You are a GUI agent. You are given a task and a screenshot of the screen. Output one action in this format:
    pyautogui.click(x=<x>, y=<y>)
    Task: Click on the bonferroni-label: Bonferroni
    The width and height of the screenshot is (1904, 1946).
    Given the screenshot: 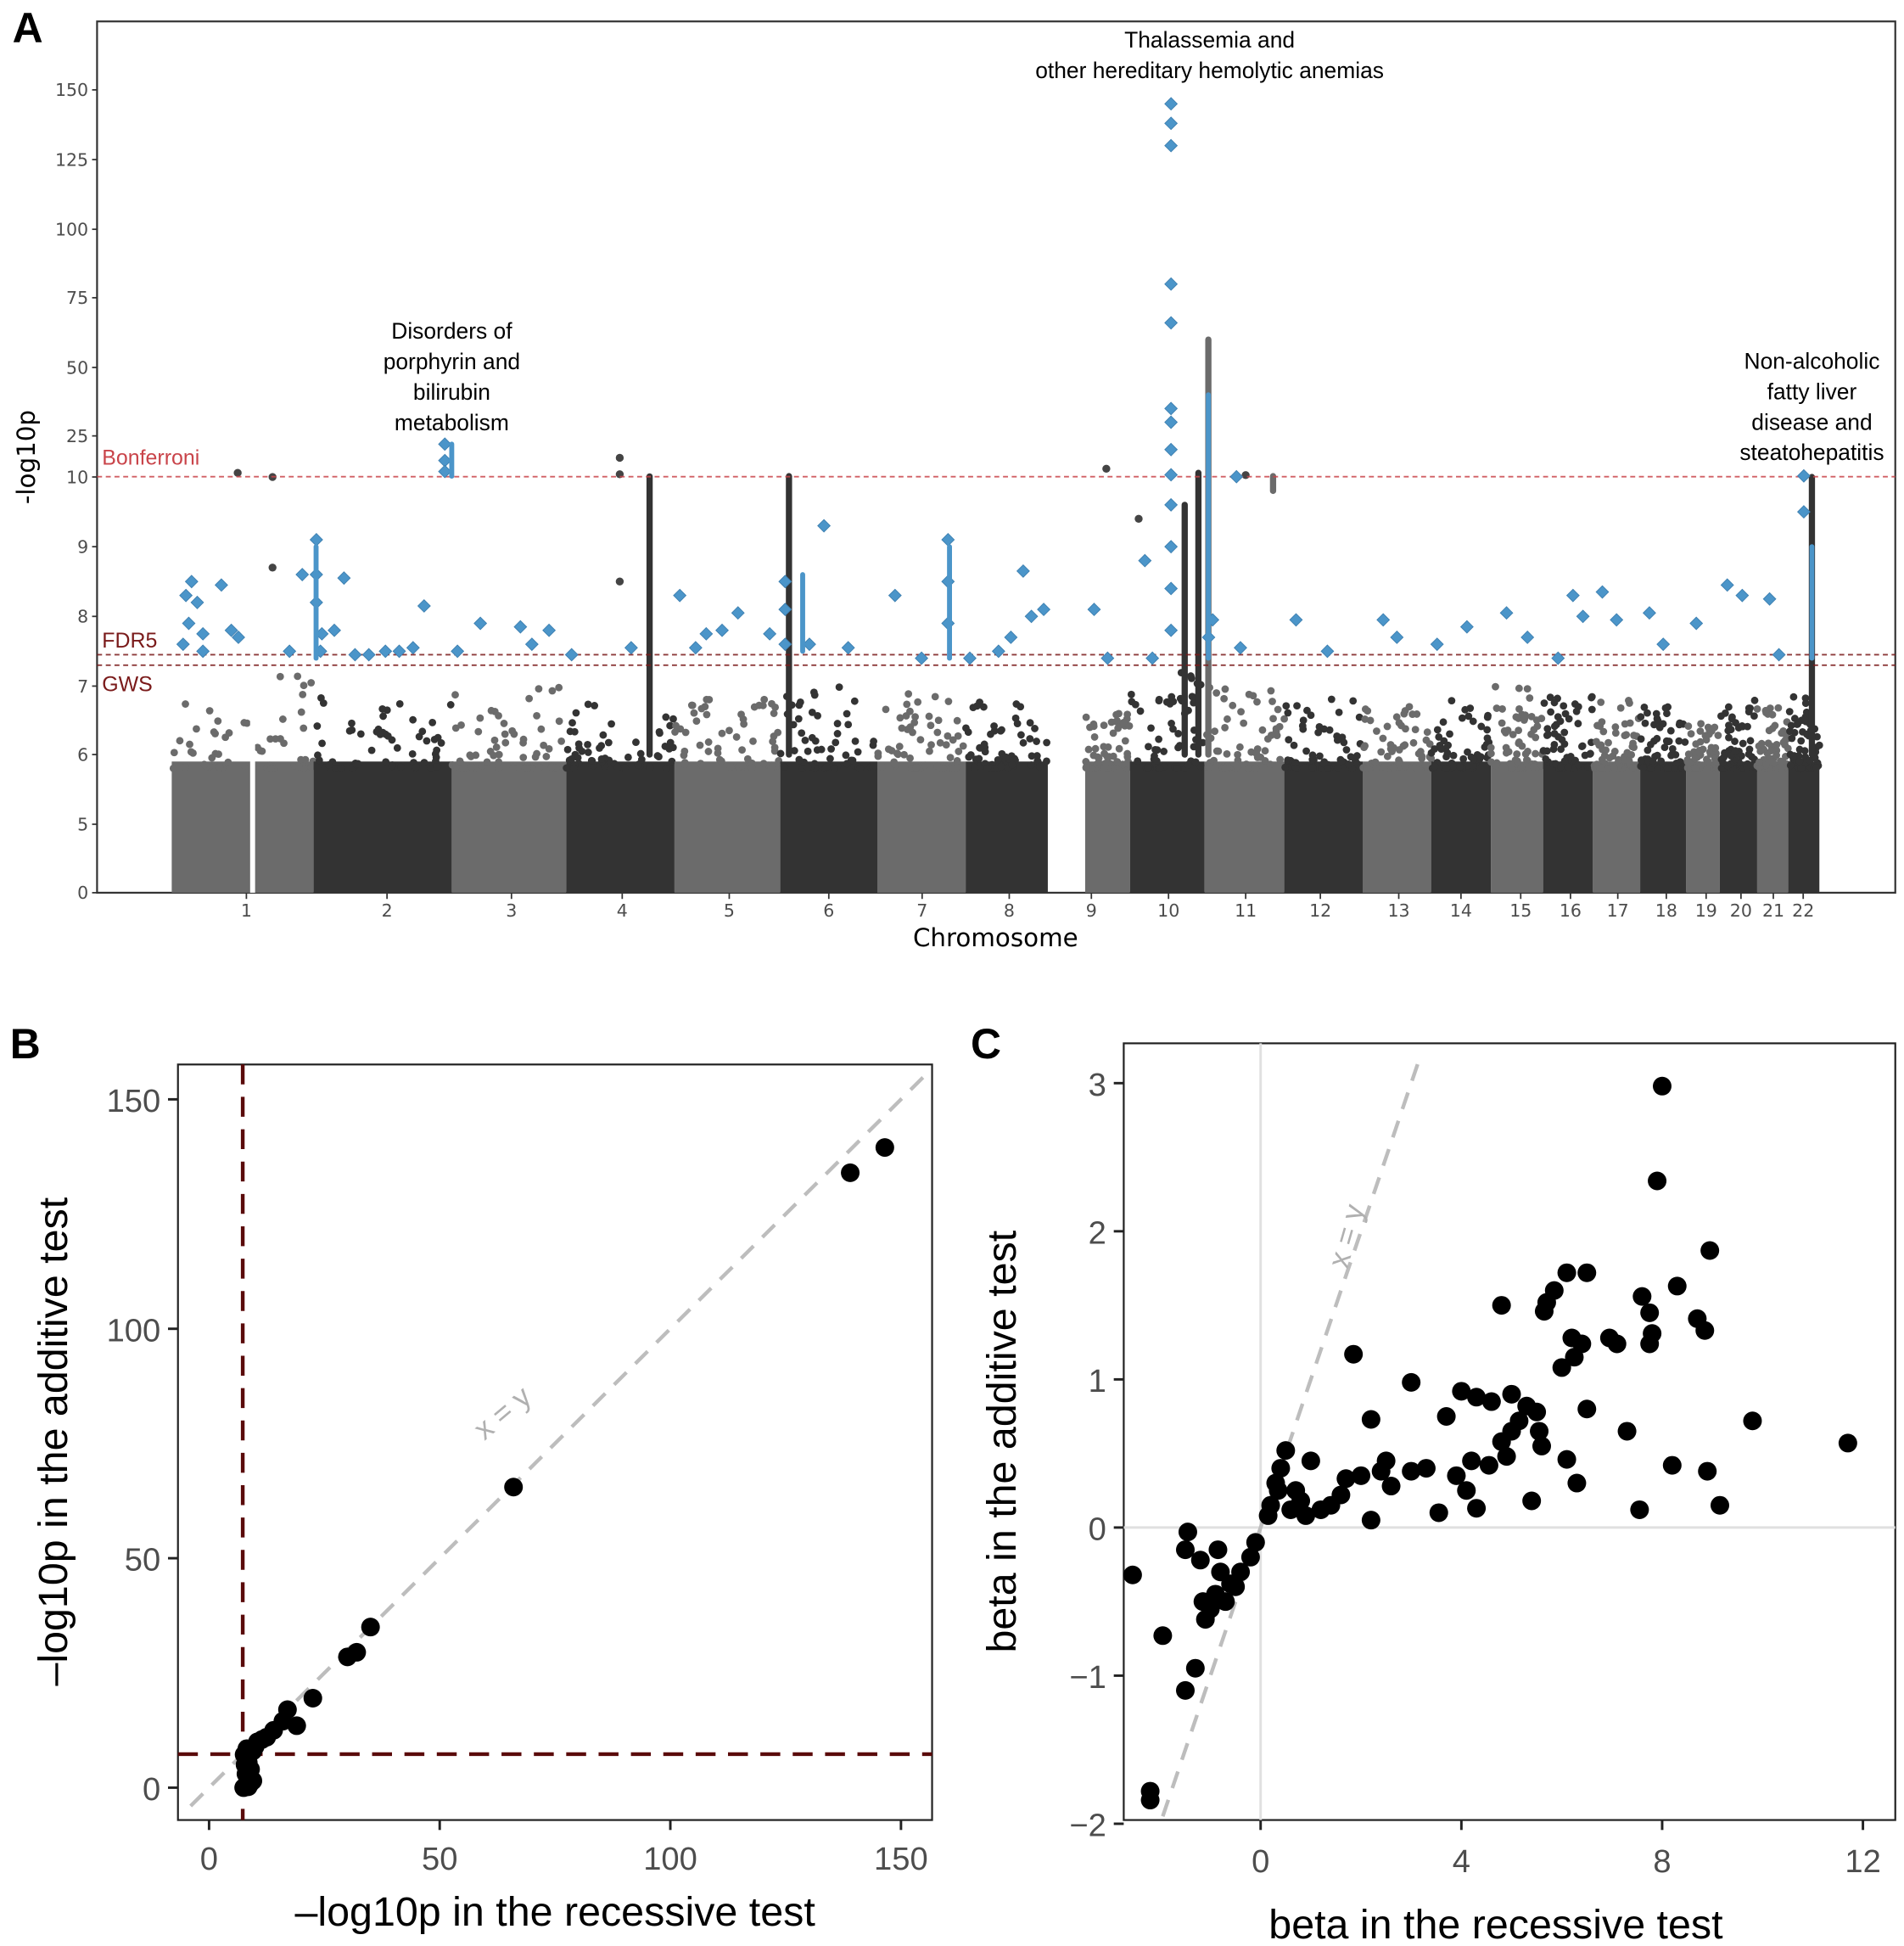 What is the action you would take?
    pyautogui.click(x=150, y=457)
    